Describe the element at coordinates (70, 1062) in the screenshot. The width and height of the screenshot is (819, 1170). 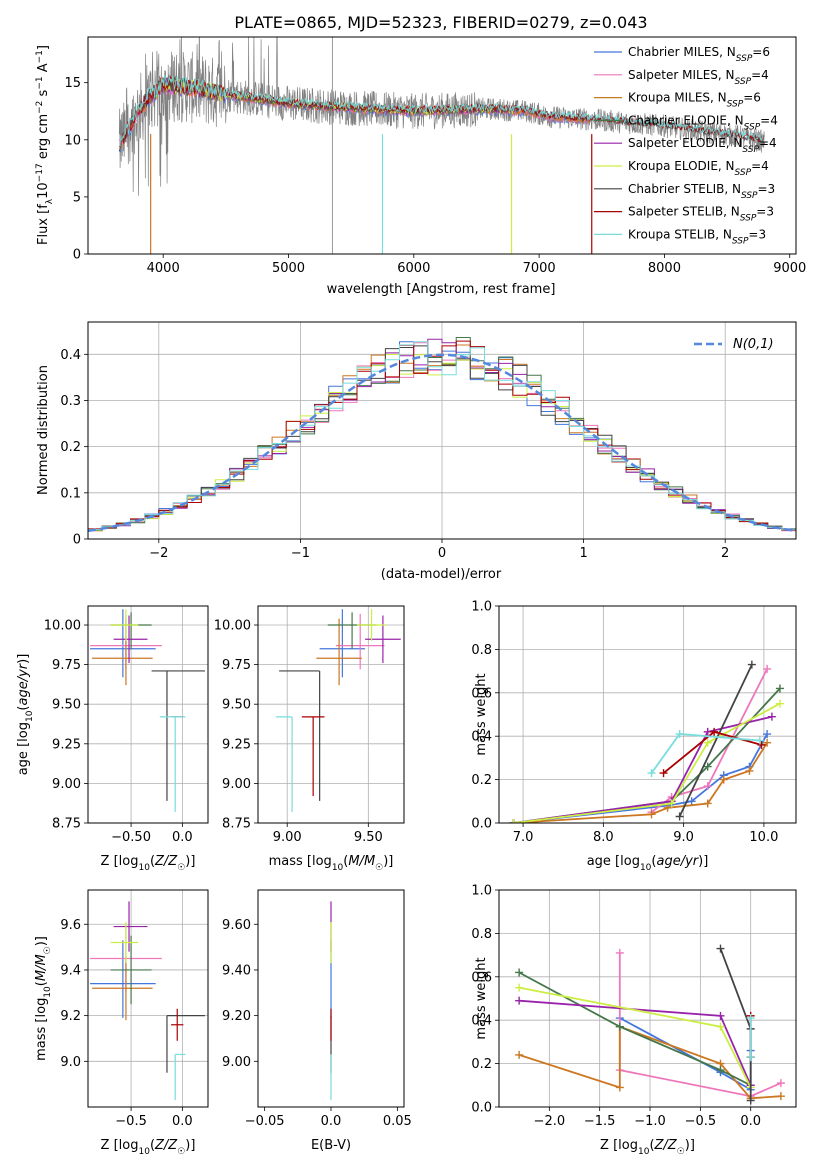
I see `y-tick-label: 9.0` at that location.